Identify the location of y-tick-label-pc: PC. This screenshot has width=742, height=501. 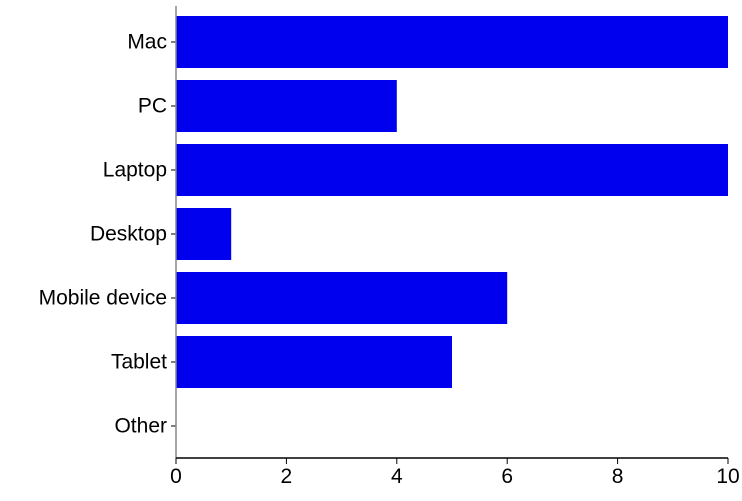
(152, 106).